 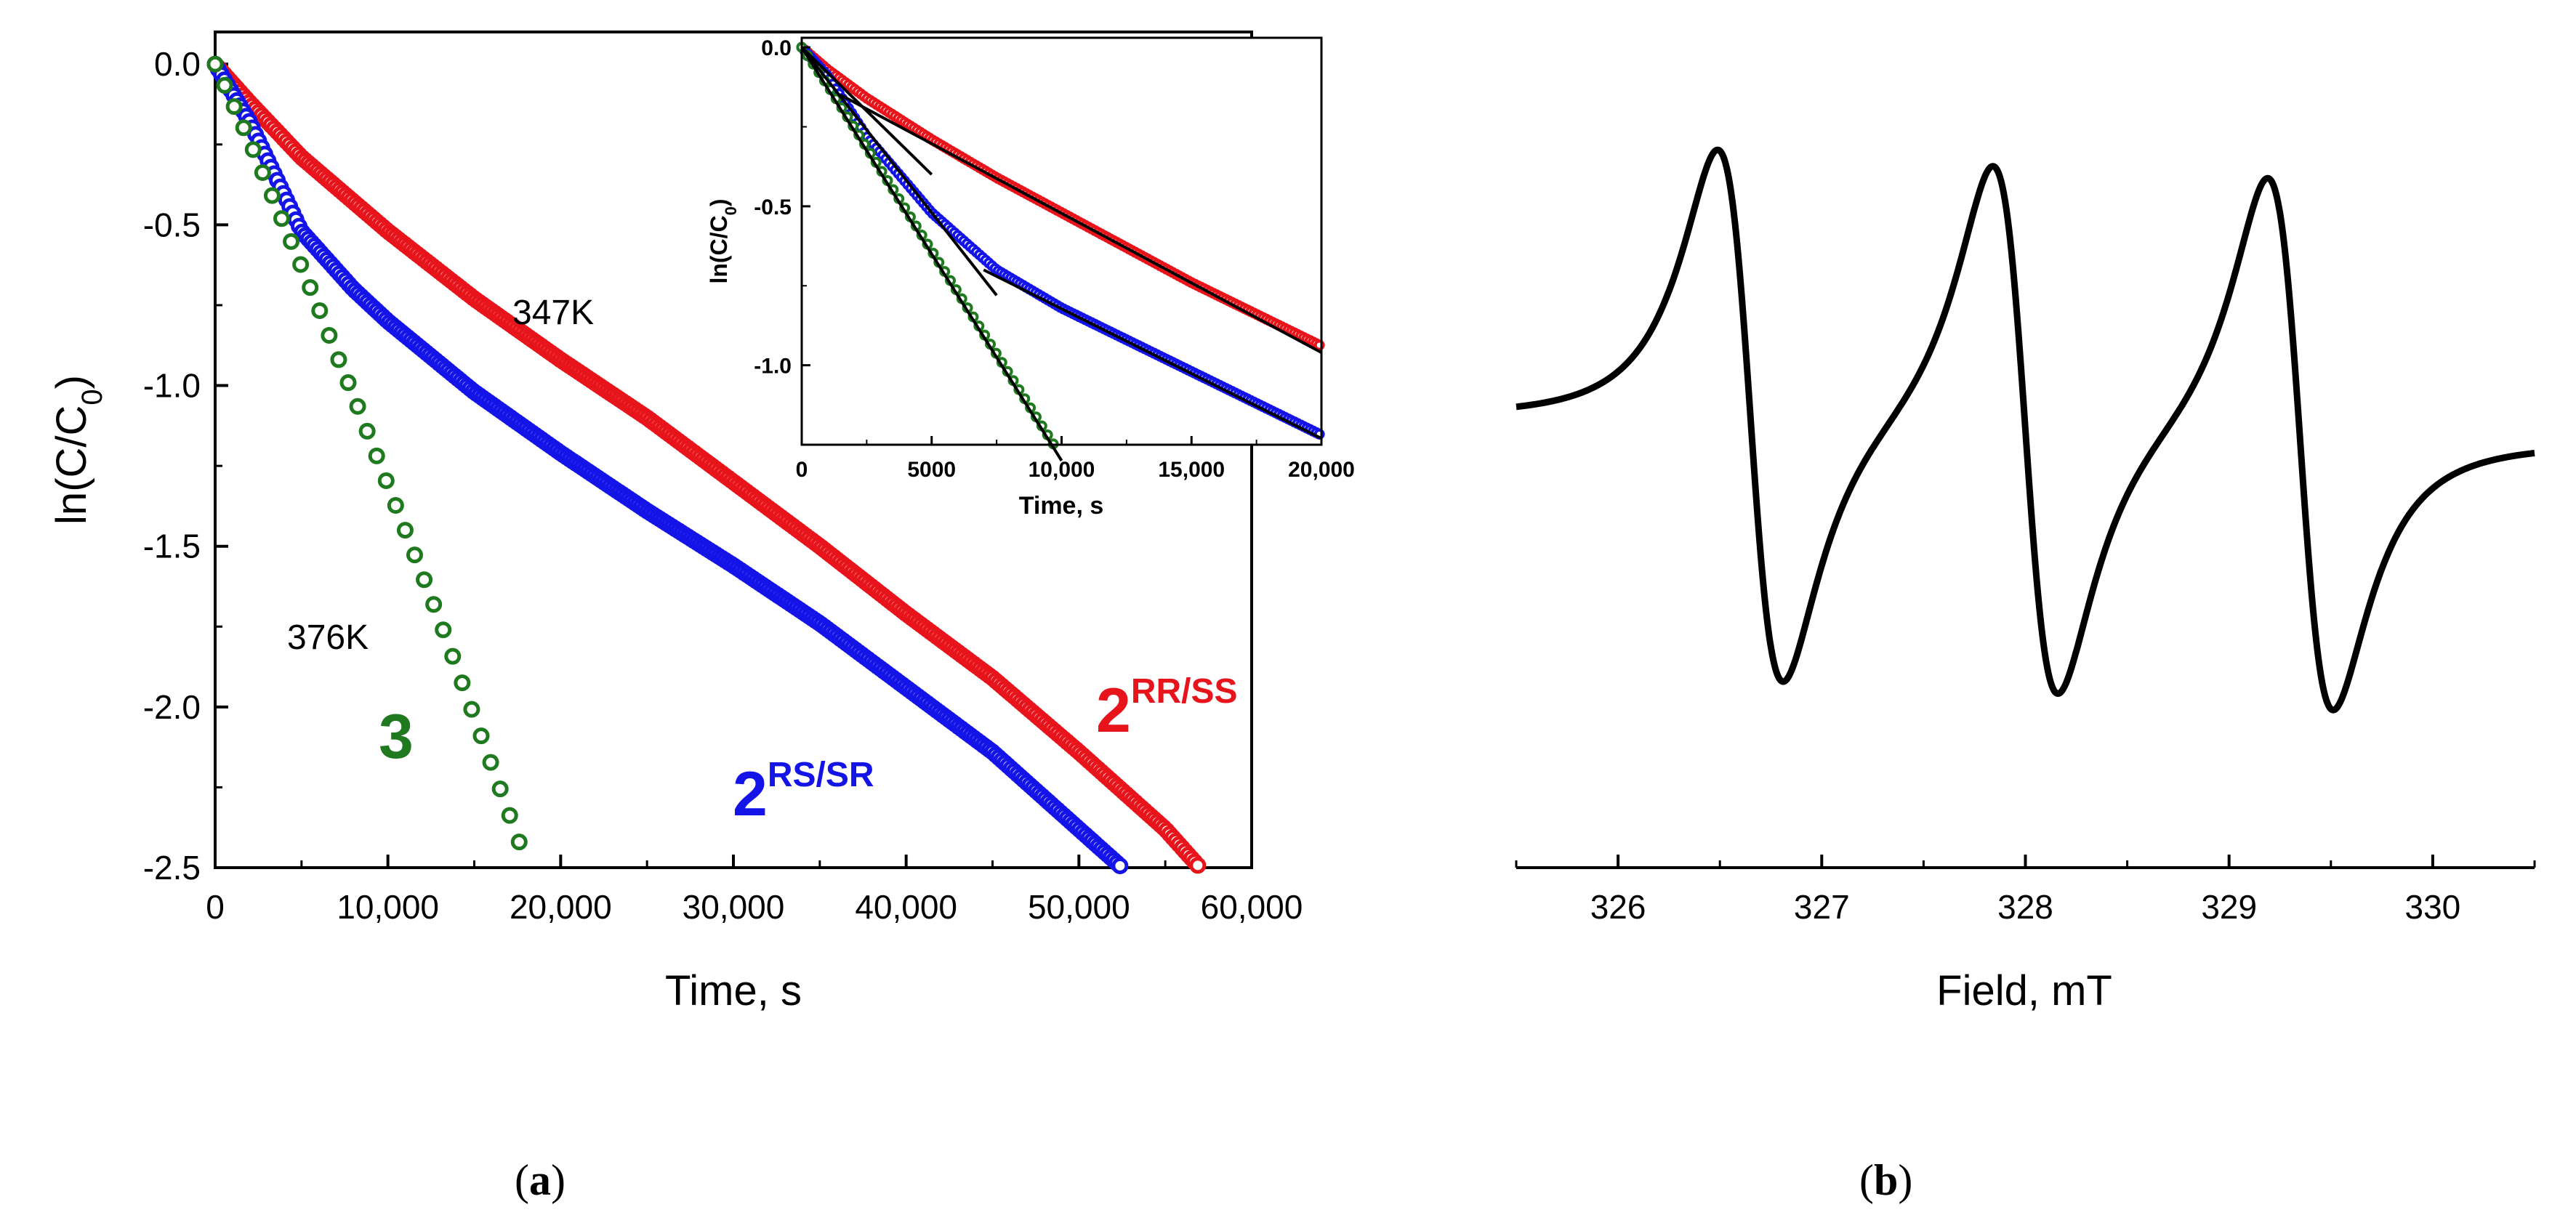 I want to click on panel-a-y-ticks: 0.0 -0.5 -1.0 -1.5 -2.0 -2.5, so click(x=185, y=466).